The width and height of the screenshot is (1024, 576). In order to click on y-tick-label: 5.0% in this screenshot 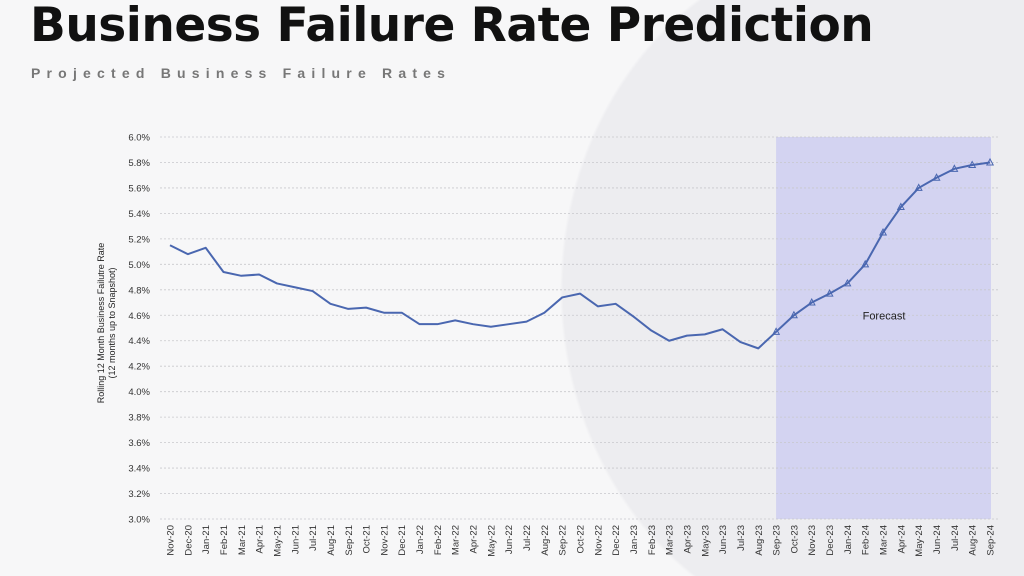, I will do `click(139, 265)`.